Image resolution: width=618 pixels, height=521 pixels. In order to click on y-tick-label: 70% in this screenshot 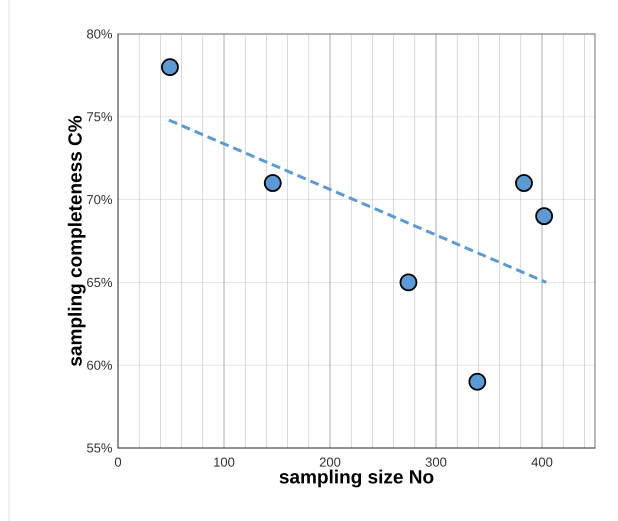, I will do `click(99, 199)`.